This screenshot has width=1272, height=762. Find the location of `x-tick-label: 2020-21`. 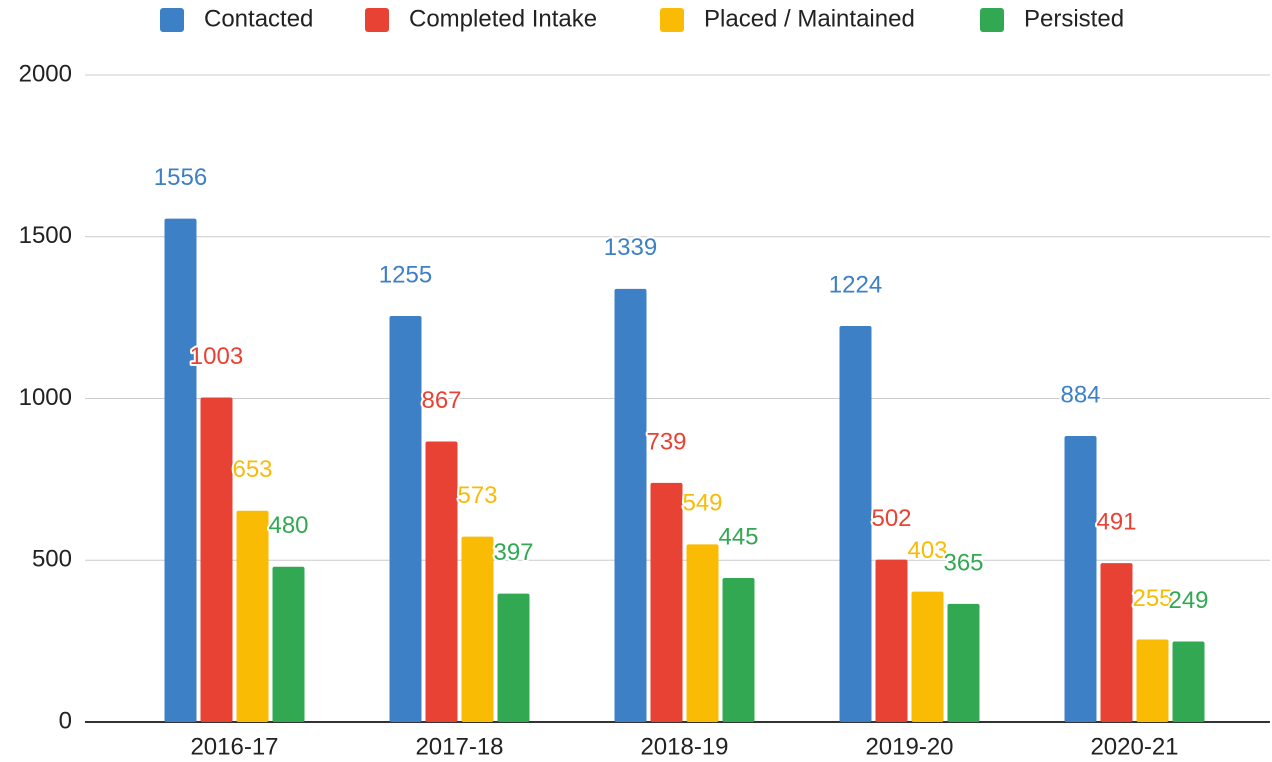

x-tick-label: 2020-21 is located at coordinates (1134, 746).